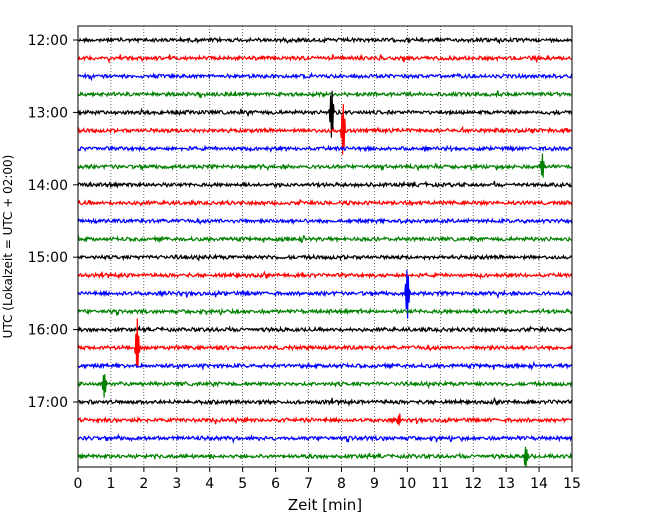 The image size is (650, 520). What do you see at coordinates (209, 484) in the screenshot?
I see `x-tick-label: 4` at bounding box center [209, 484].